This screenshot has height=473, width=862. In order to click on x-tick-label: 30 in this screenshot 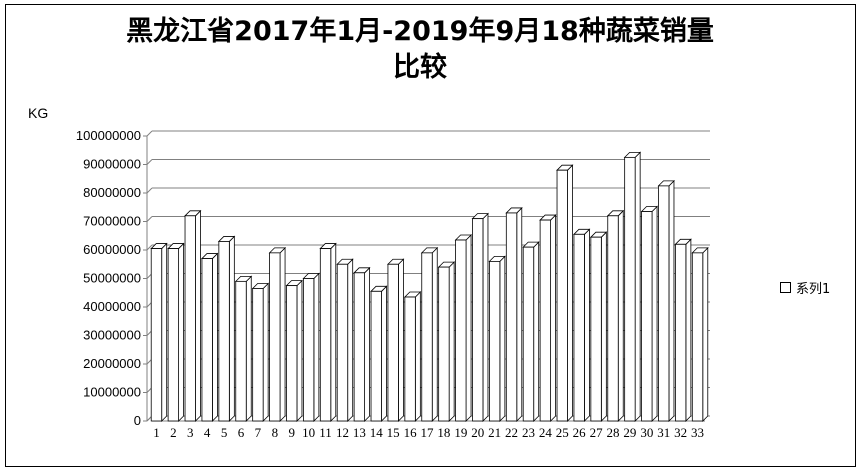, I will do `click(646, 432)`.